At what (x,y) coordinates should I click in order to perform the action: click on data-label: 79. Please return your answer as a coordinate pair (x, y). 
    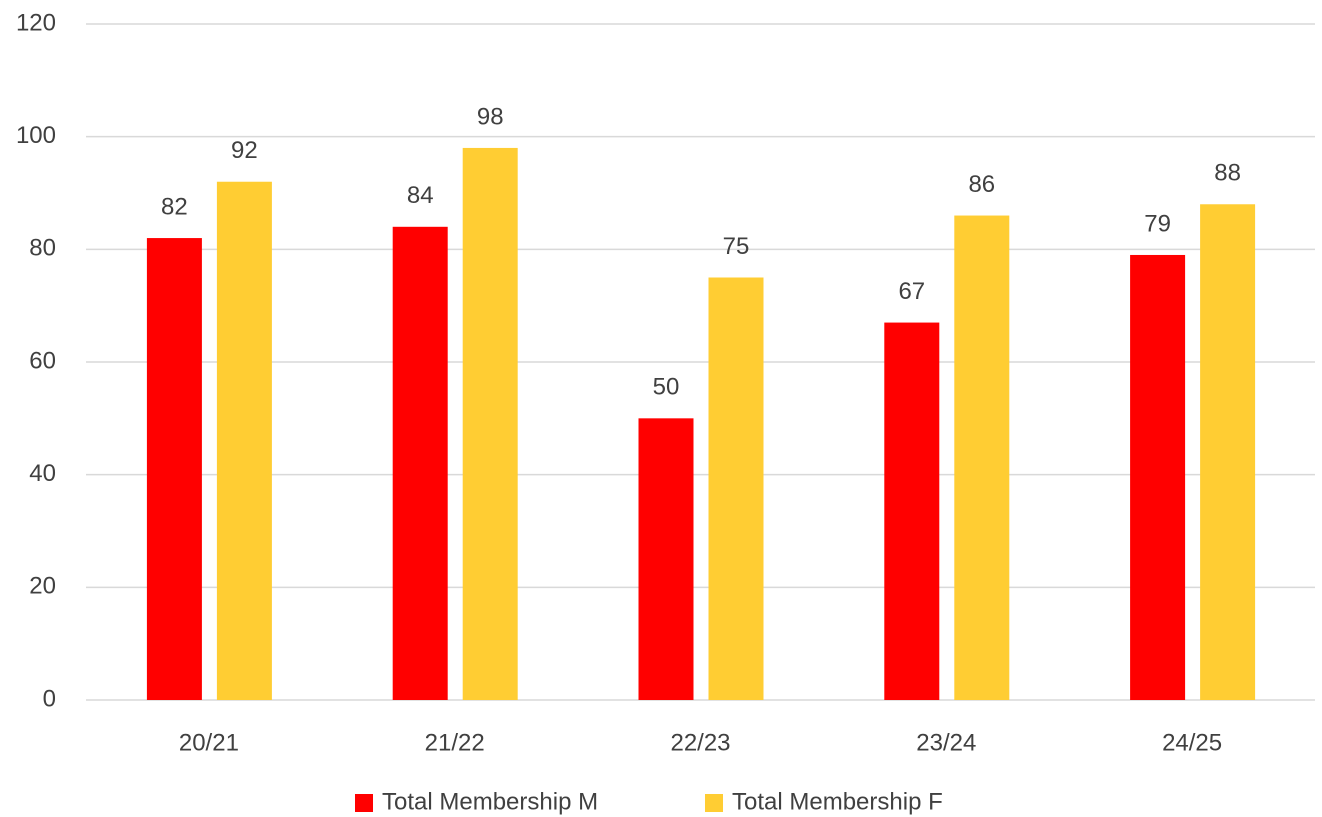
    Looking at the image, I should click on (1157, 223).